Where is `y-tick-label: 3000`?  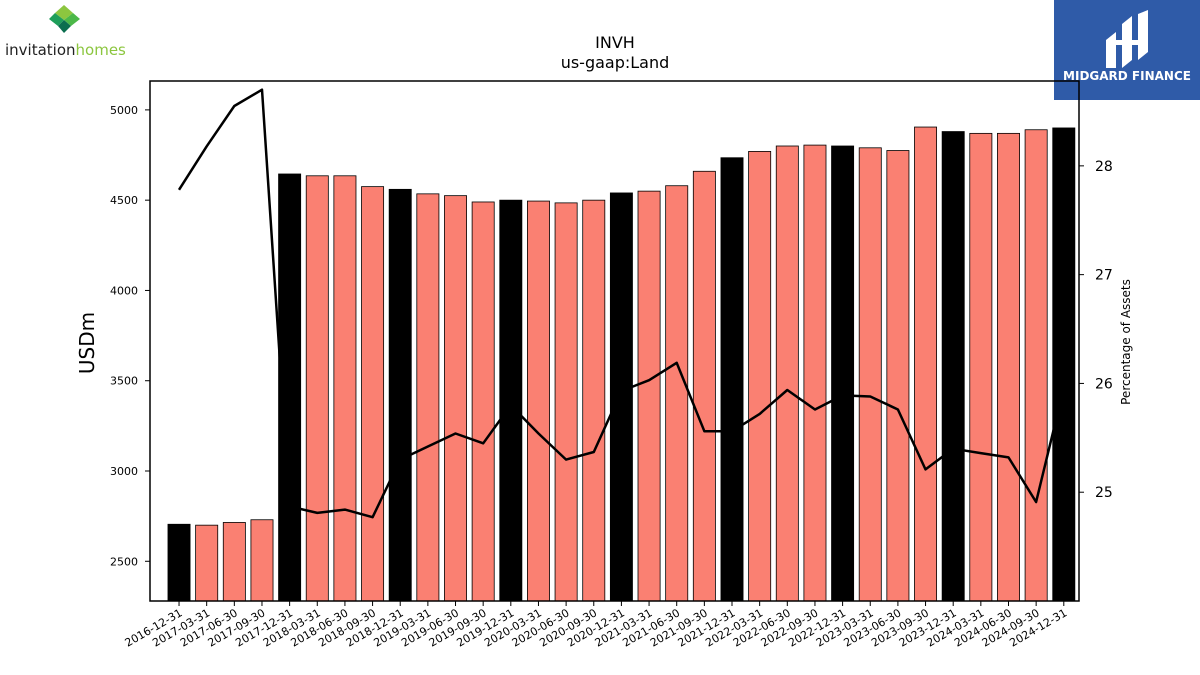
y-tick-label: 3000 is located at coordinates (124, 471).